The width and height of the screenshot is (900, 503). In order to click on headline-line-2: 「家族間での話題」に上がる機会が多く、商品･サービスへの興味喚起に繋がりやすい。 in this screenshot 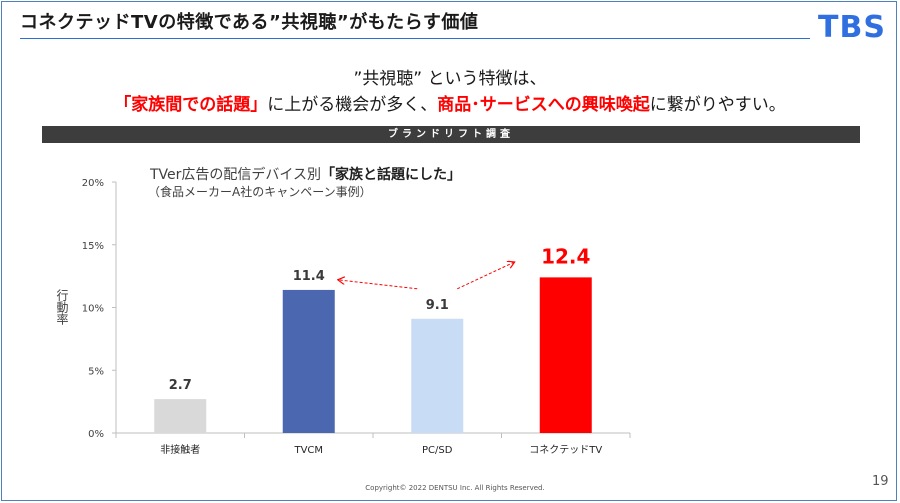, I will do `click(450, 102)`.